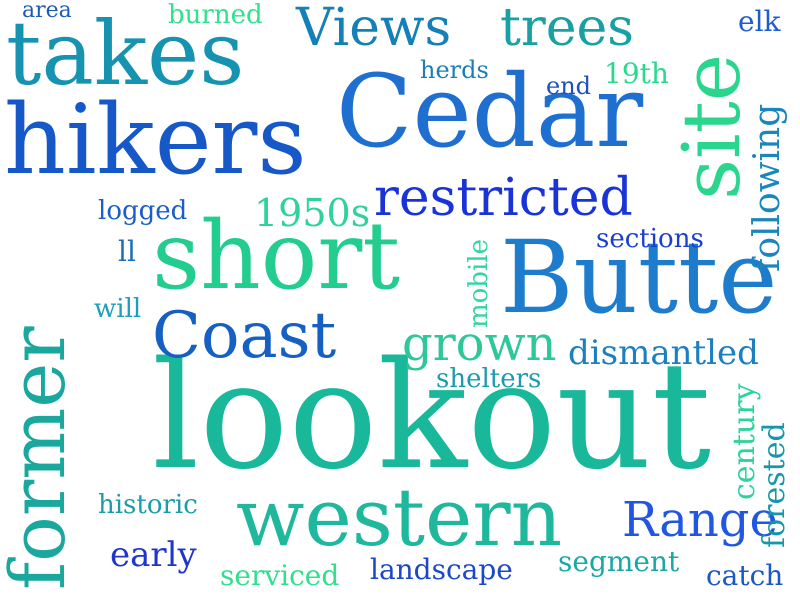  What do you see at coordinates (489, 379) in the screenshot?
I see `word-shelters: shelters` at bounding box center [489, 379].